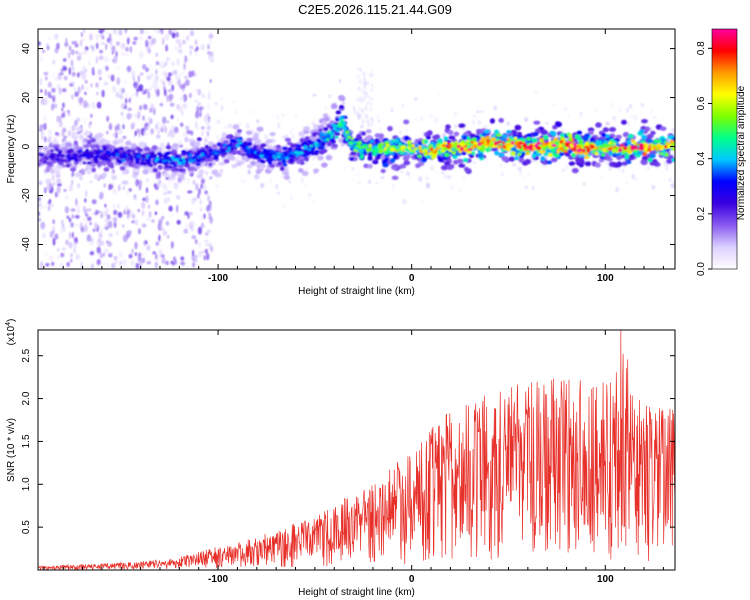 This screenshot has width=750, height=600. I want to click on spectrogram-x-tick-label: -100, so click(218, 278).